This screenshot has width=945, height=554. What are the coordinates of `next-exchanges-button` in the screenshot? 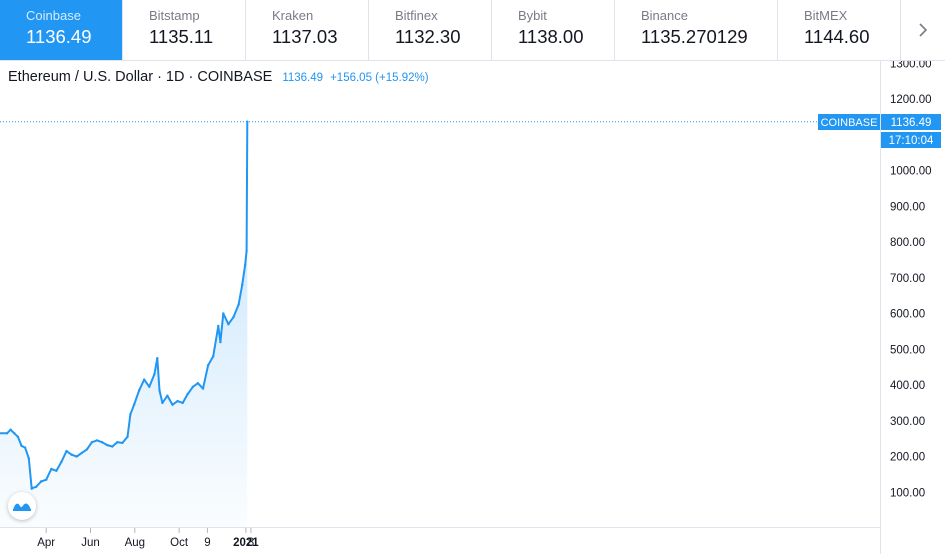 It's located at (923, 30).